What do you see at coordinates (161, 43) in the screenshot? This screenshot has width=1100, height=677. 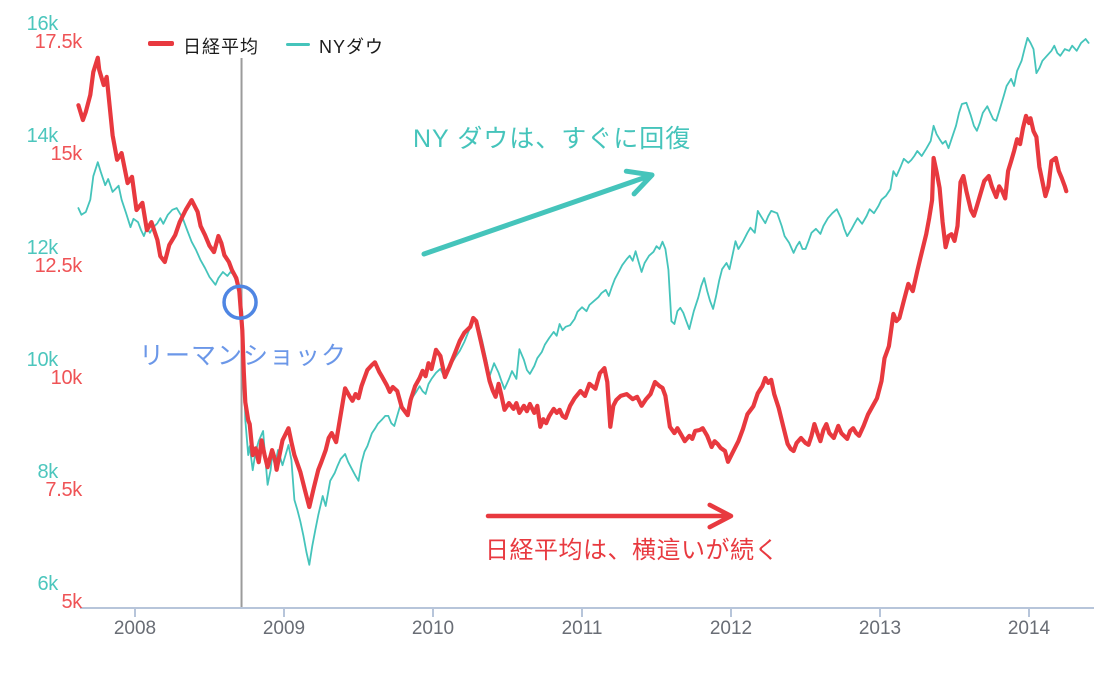 I see `legend-swatch-nikkei` at bounding box center [161, 43].